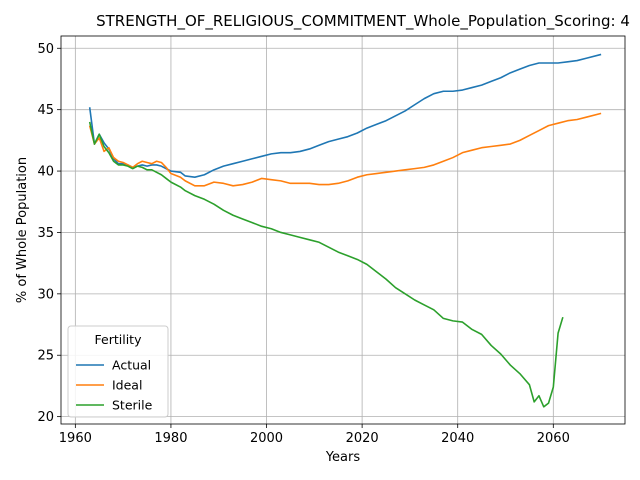 The width and height of the screenshot is (640, 480). I want to click on y-tick-label: 35, so click(45, 233).